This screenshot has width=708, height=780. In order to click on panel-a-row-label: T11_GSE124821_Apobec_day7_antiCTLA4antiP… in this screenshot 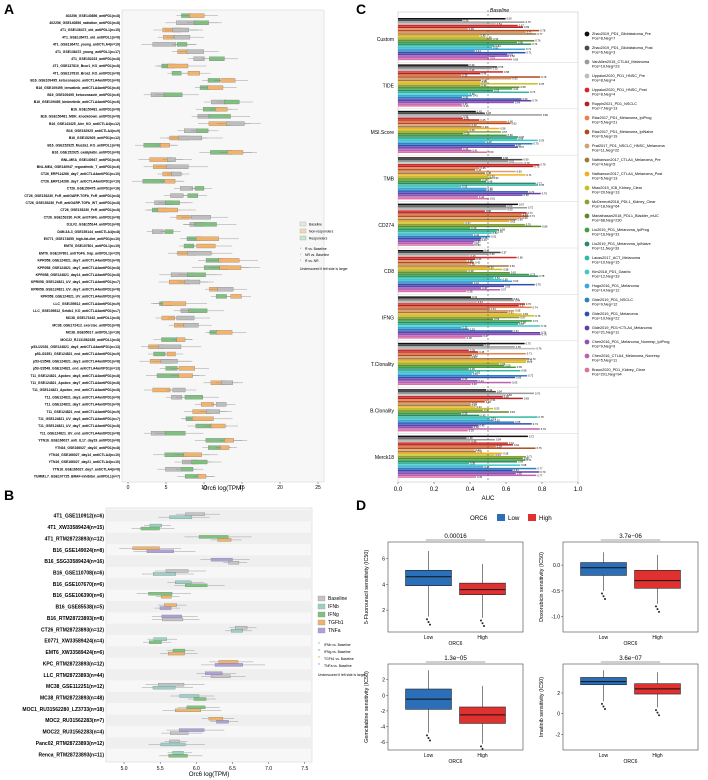, I will do `click(75, 383)`.